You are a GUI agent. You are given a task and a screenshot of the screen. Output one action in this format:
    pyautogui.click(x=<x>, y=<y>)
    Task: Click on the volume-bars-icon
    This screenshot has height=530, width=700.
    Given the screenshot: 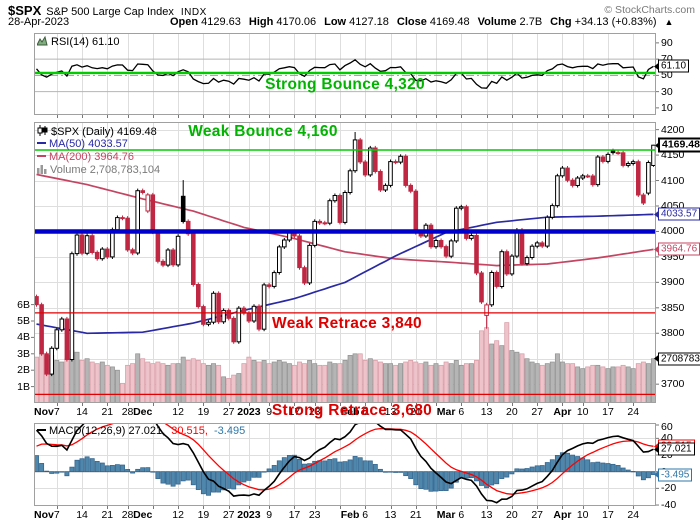 What is the action you would take?
    pyautogui.click(x=42, y=169)
    